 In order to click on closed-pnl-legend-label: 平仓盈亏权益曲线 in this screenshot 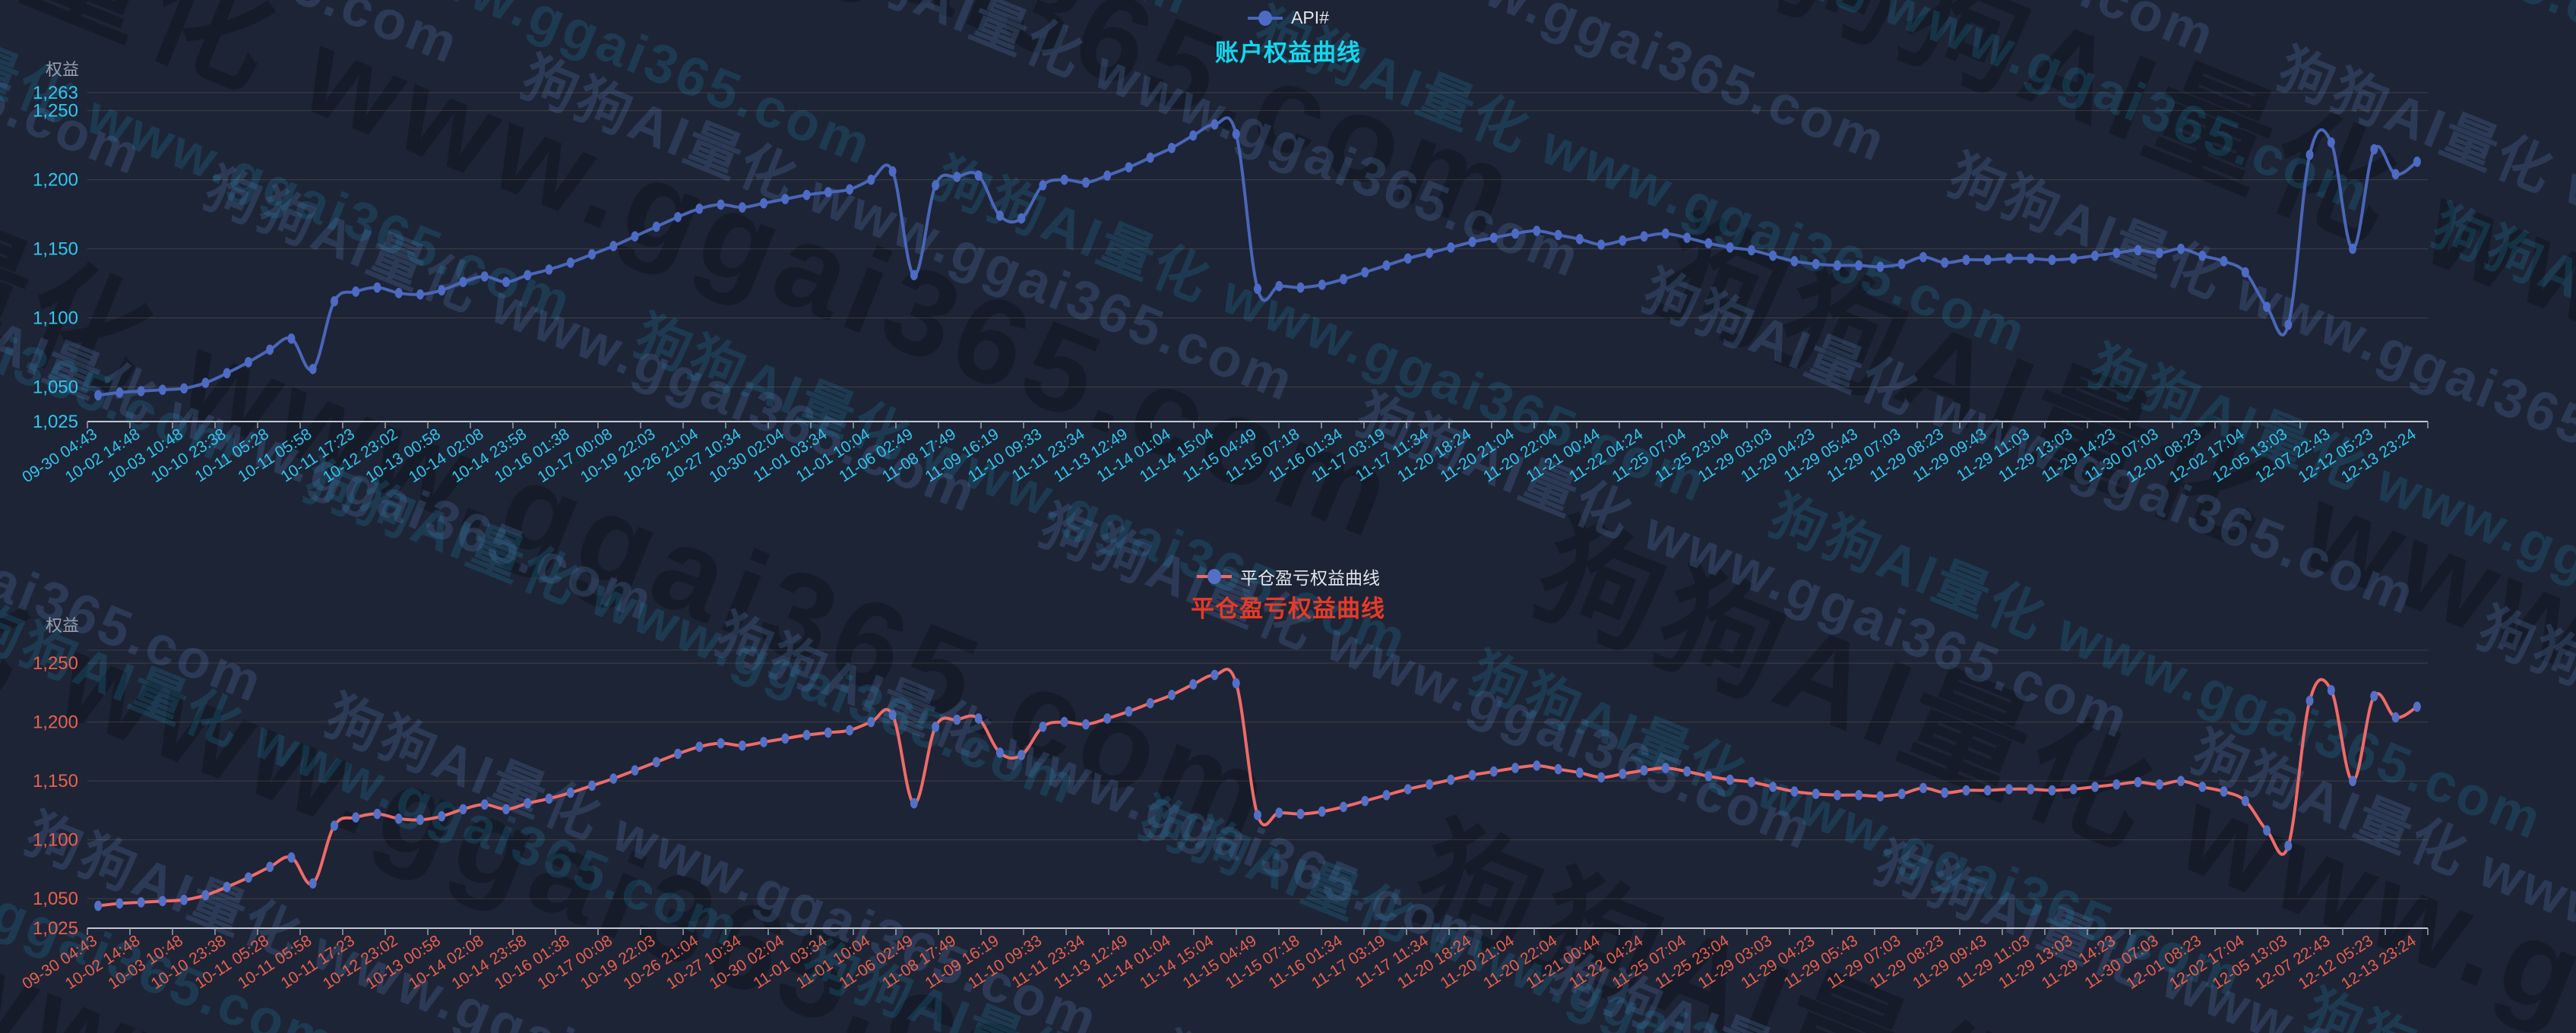, I will do `click(1310, 578)`.